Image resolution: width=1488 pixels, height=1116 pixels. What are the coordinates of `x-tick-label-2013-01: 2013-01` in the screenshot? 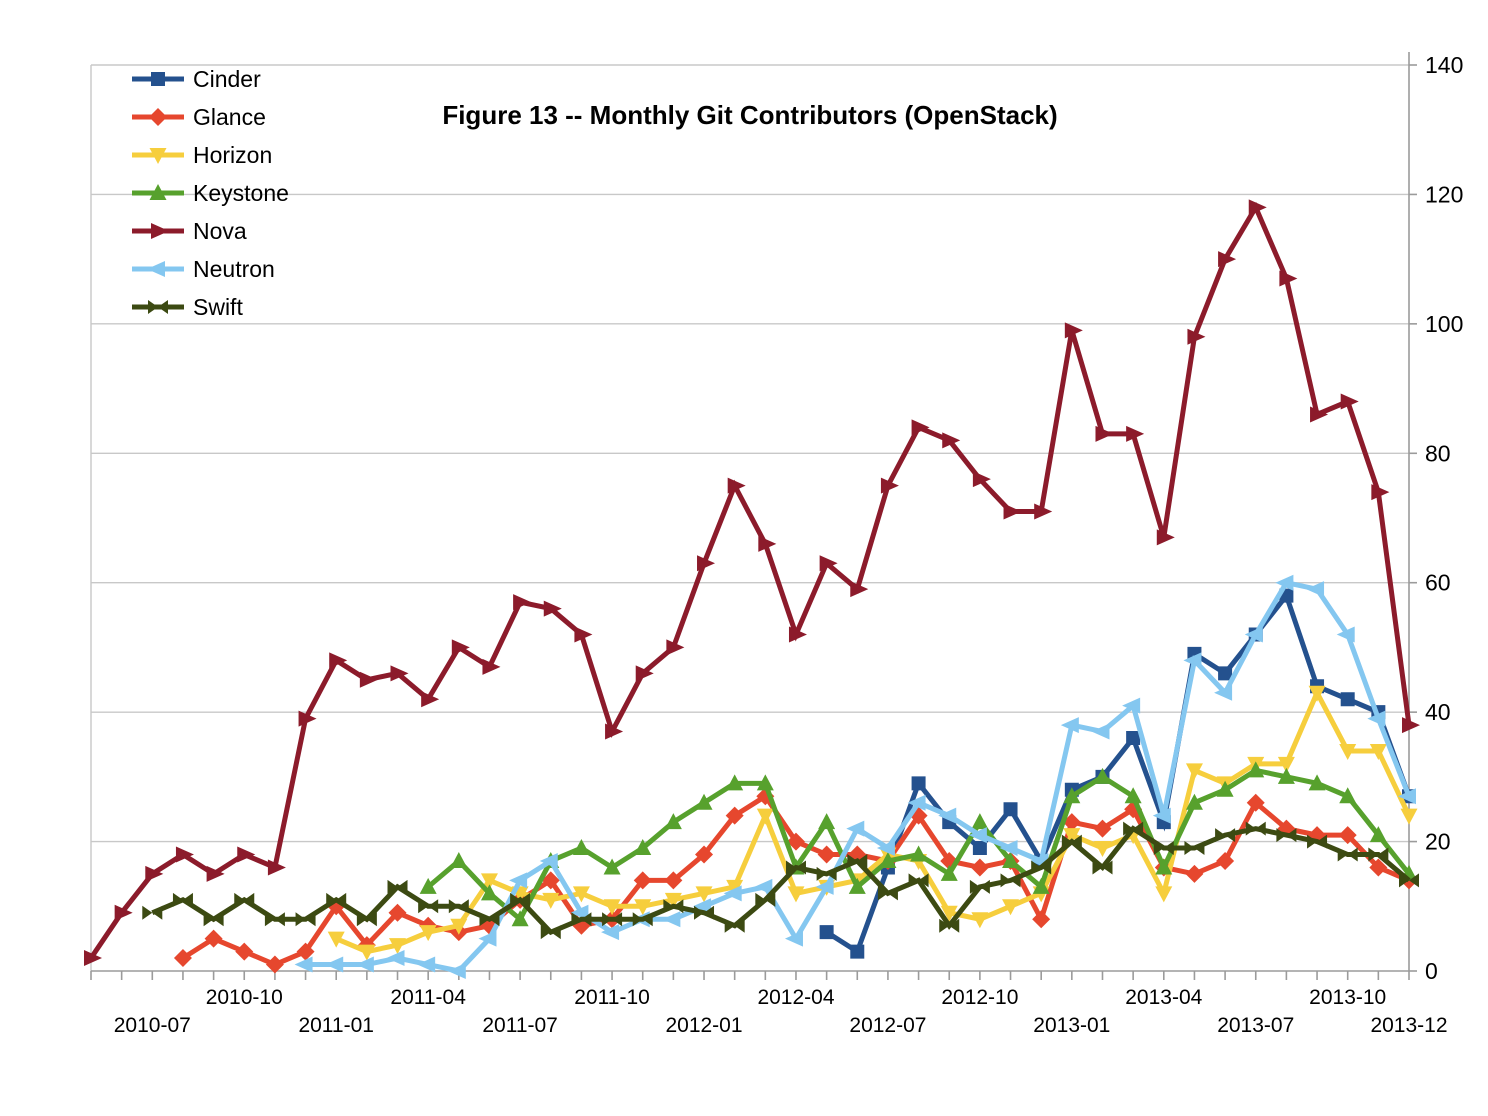 It's located at (1071, 1025).